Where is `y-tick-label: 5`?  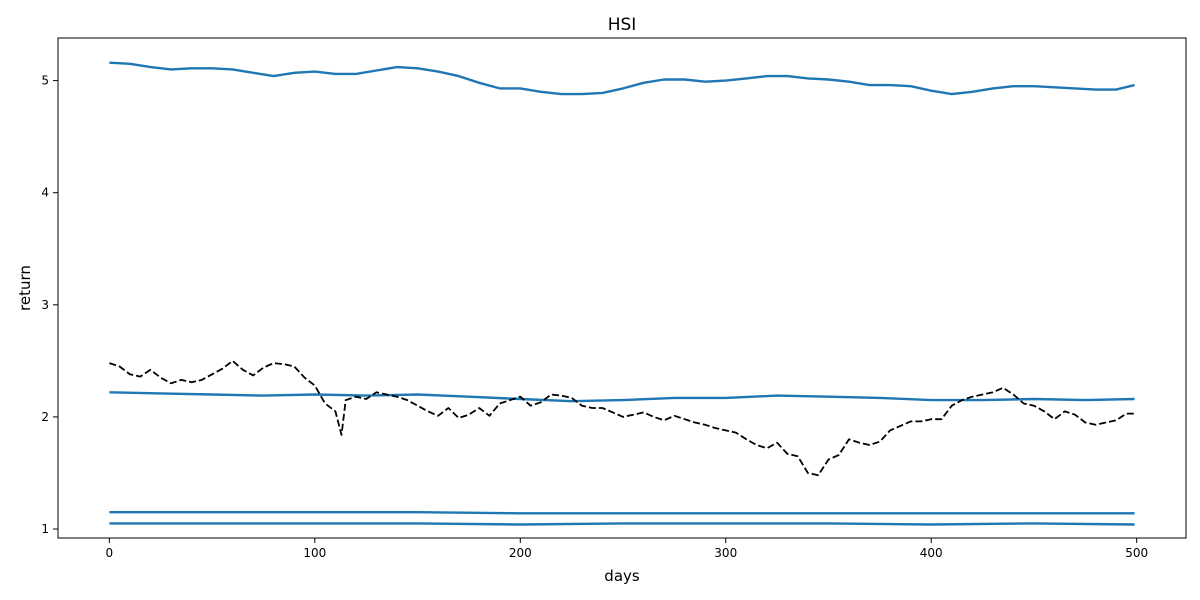 y-tick-label: 5 is located at coordinates (45, 81).